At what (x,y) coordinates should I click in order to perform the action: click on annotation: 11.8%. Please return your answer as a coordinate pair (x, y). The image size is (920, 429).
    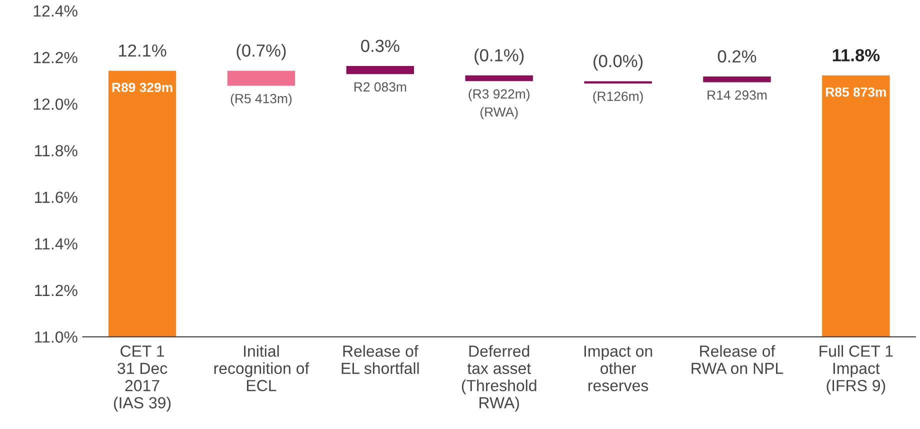
    Looking at the image, I should click on (856, 55).